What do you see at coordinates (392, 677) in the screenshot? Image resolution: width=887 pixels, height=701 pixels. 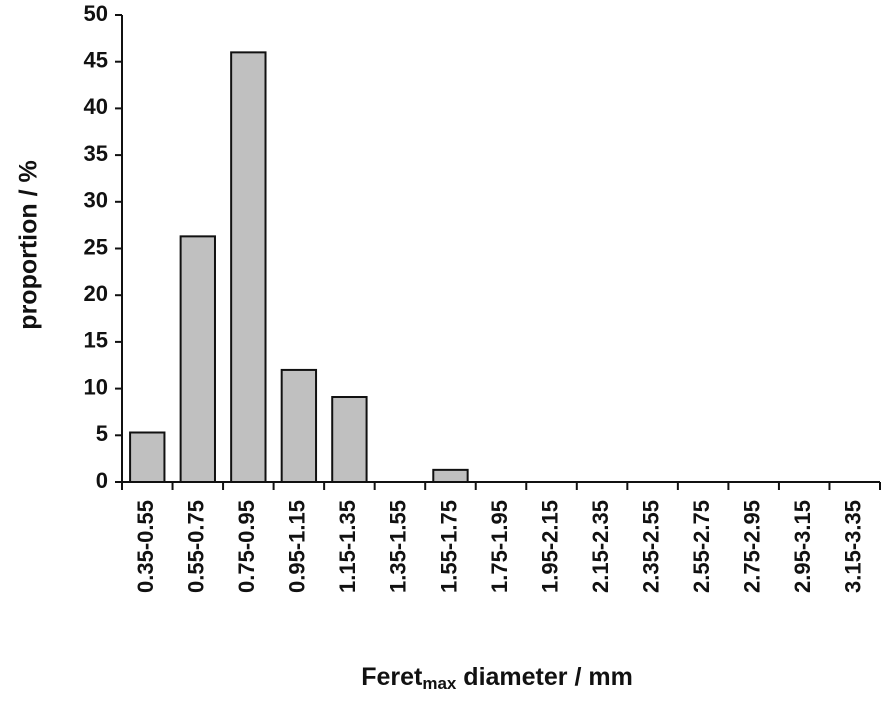 I see `x-axis-label-main: Feret` at bounding box center [392, 677].